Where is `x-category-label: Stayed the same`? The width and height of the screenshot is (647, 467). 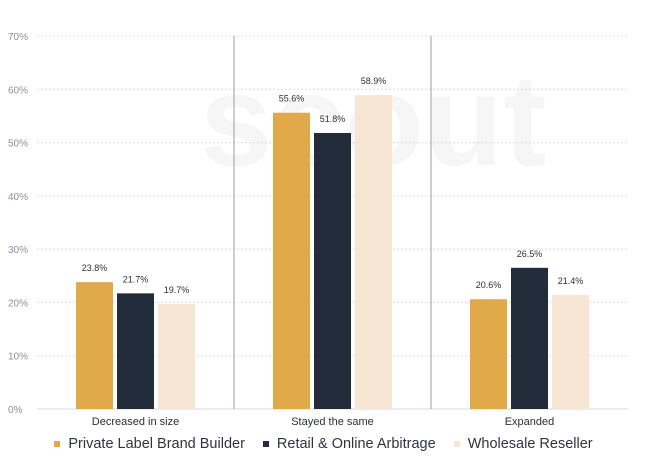 x-category-label: Stayed the same is located at coordinates (332, 422).